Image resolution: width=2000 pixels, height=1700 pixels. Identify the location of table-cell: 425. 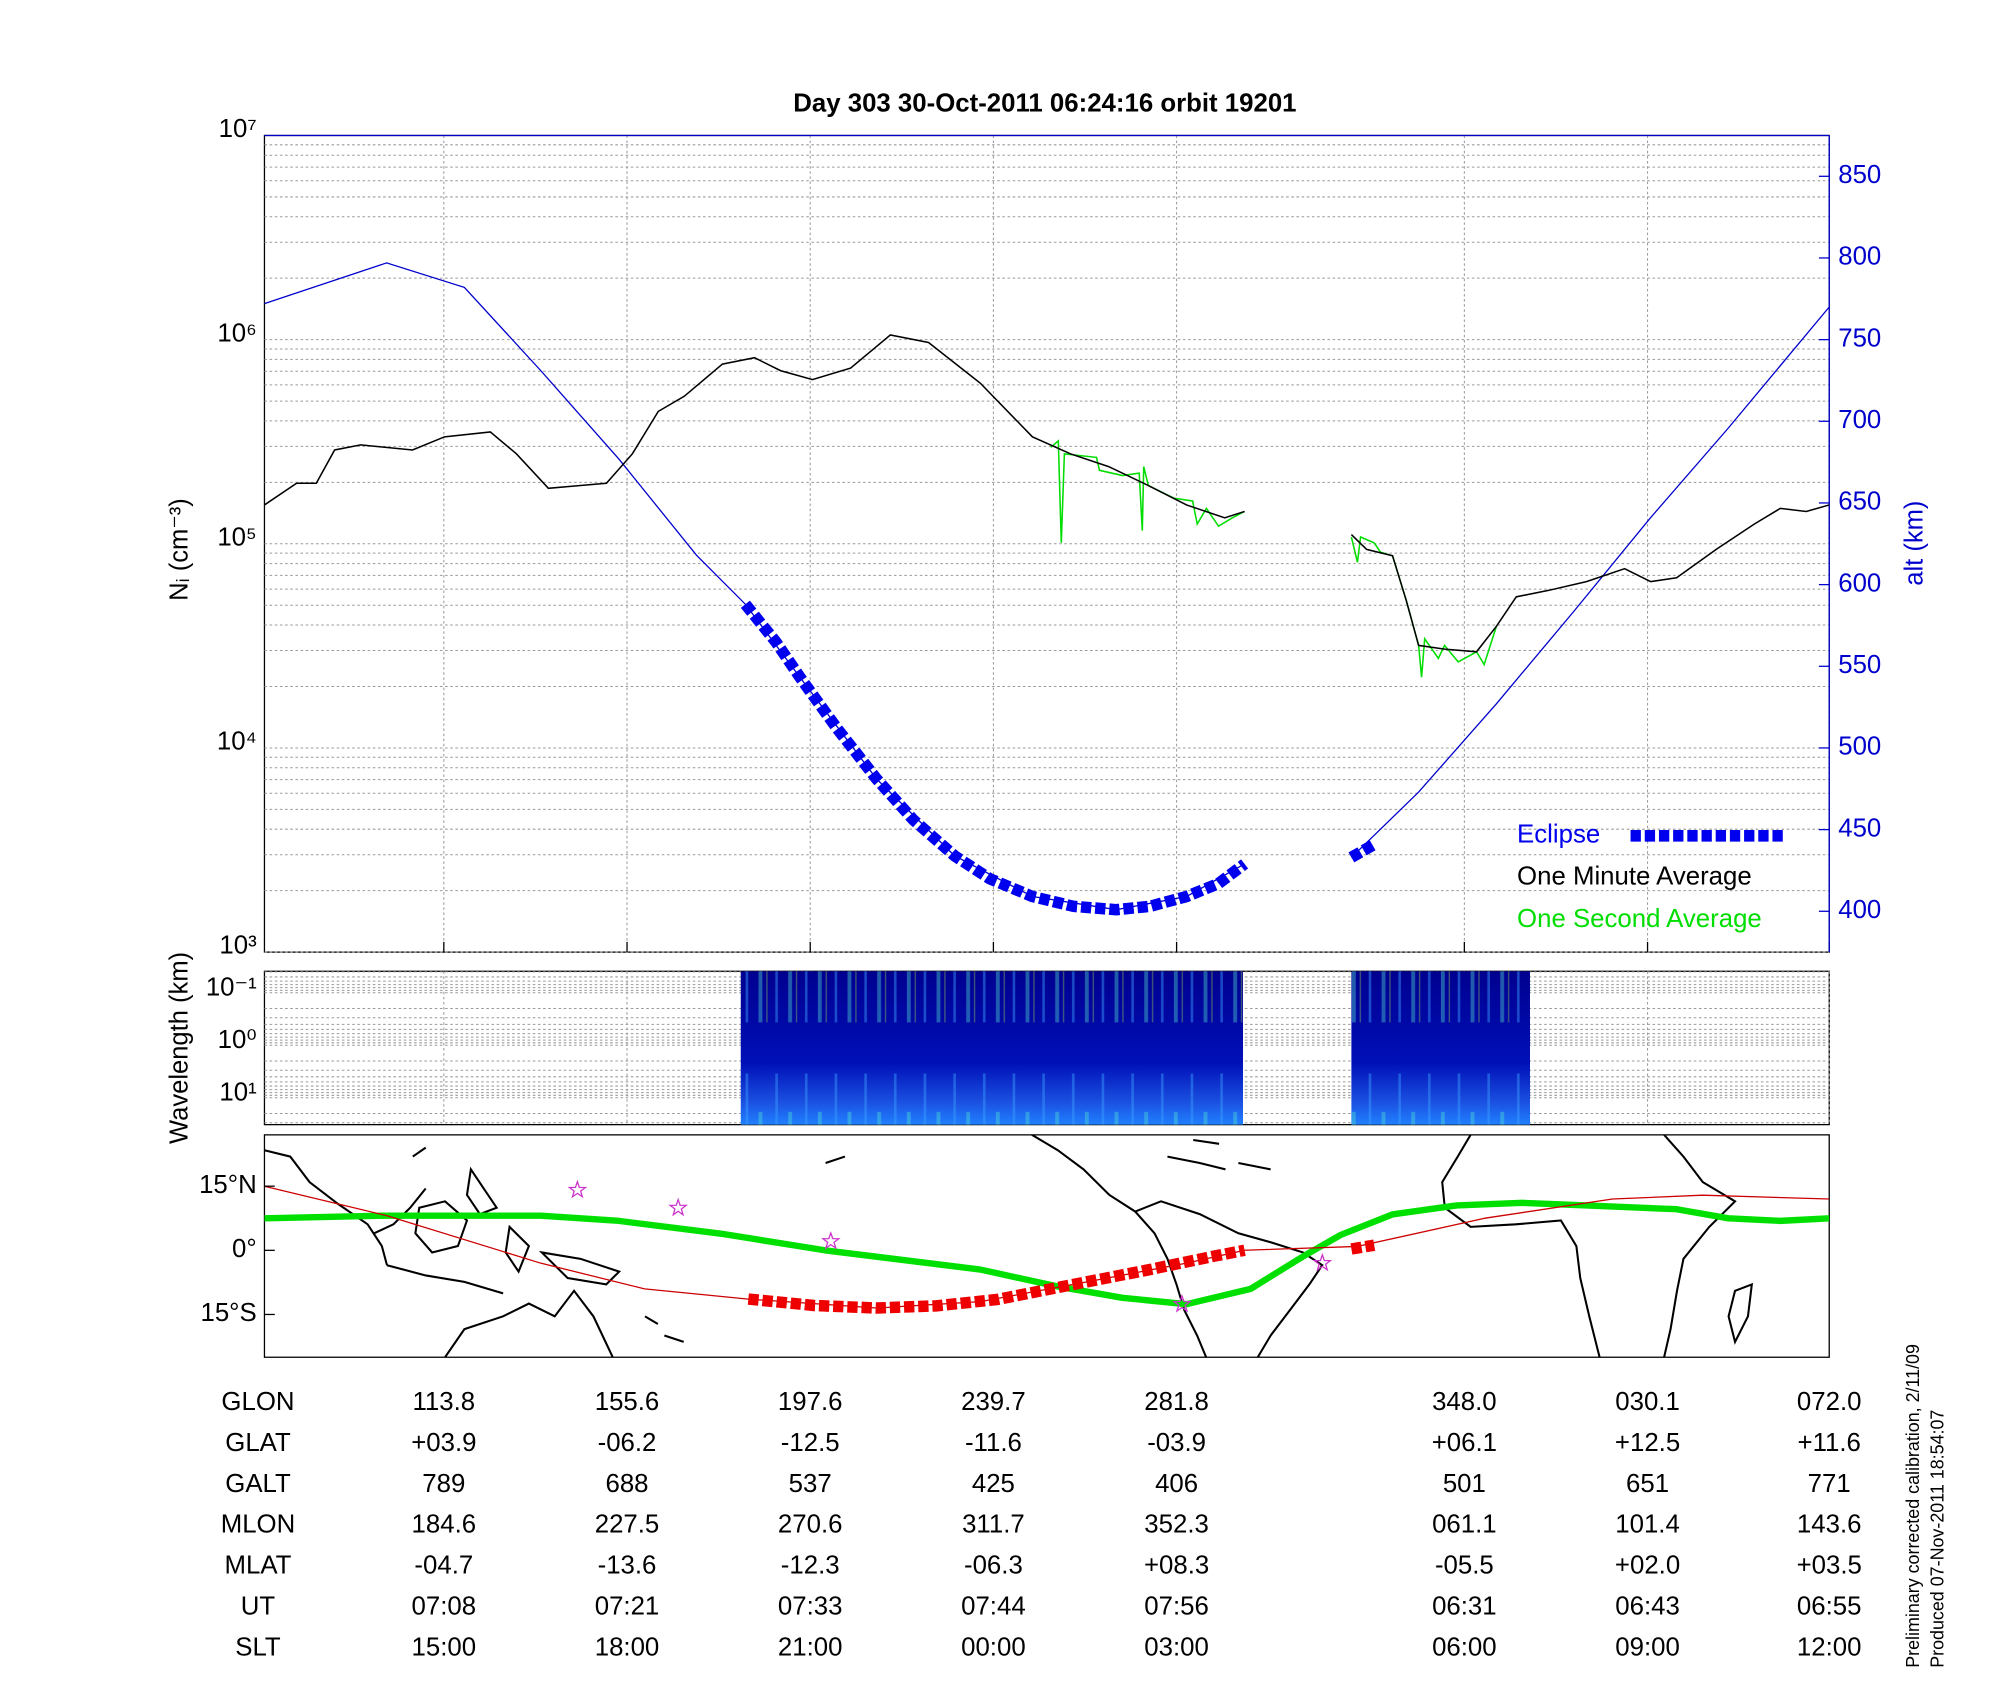
(993, 1484).